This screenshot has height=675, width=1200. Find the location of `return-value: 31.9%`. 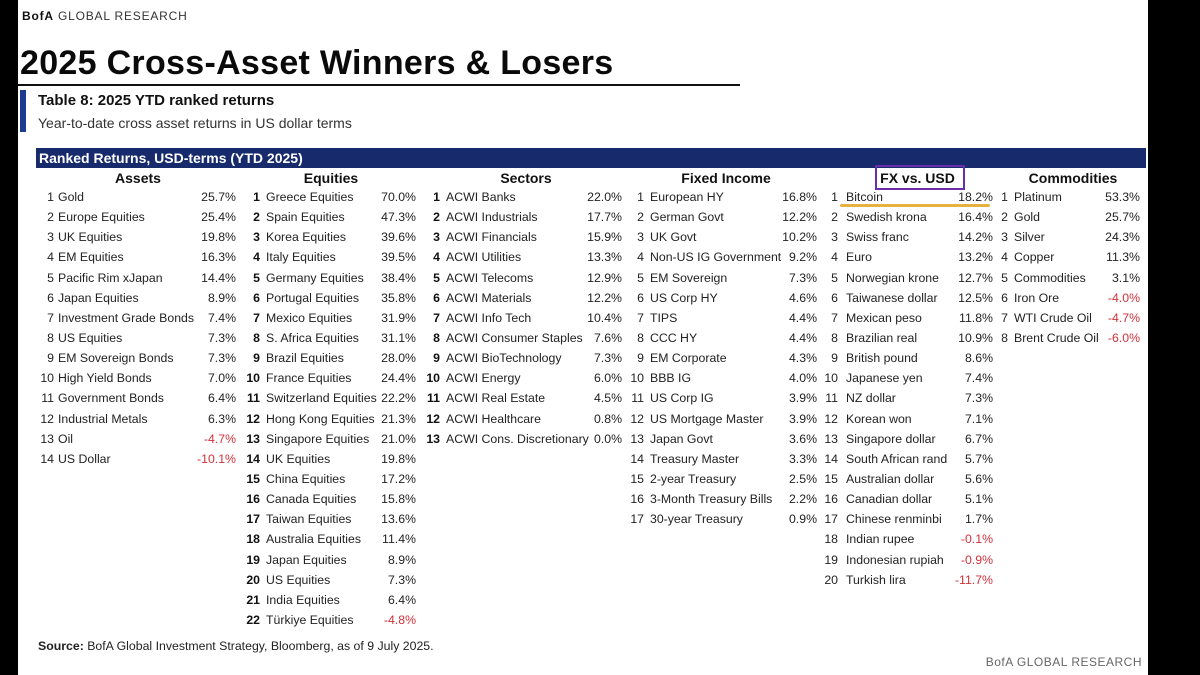

return-value: 31.9% is located at coordinates (398, 317).